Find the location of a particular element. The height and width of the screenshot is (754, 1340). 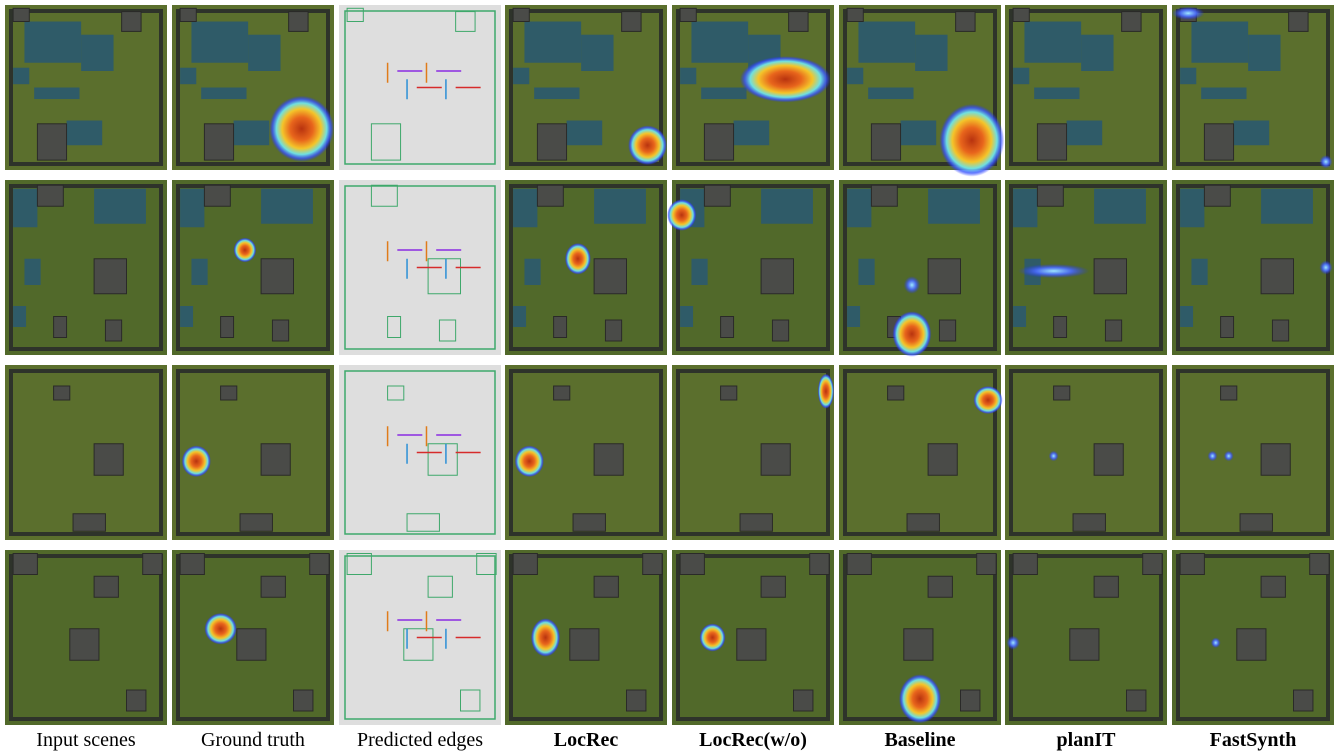

column-caption: Input scenes is located at coordinates (86, 740).